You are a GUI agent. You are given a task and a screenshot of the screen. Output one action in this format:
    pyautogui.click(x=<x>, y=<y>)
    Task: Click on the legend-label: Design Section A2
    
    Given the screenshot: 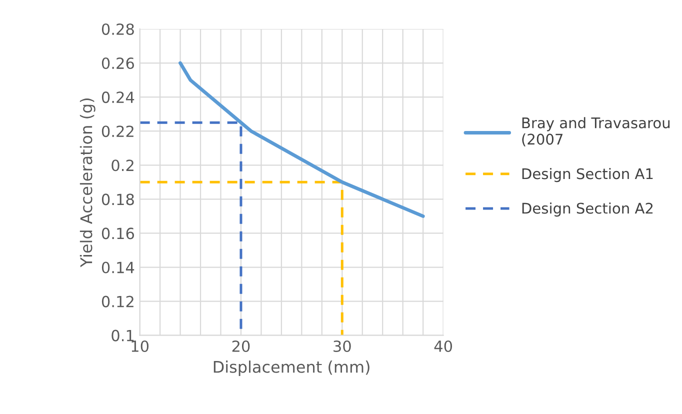 What is the action you would take?
    pyautogui.click(x=587, y=209)
    